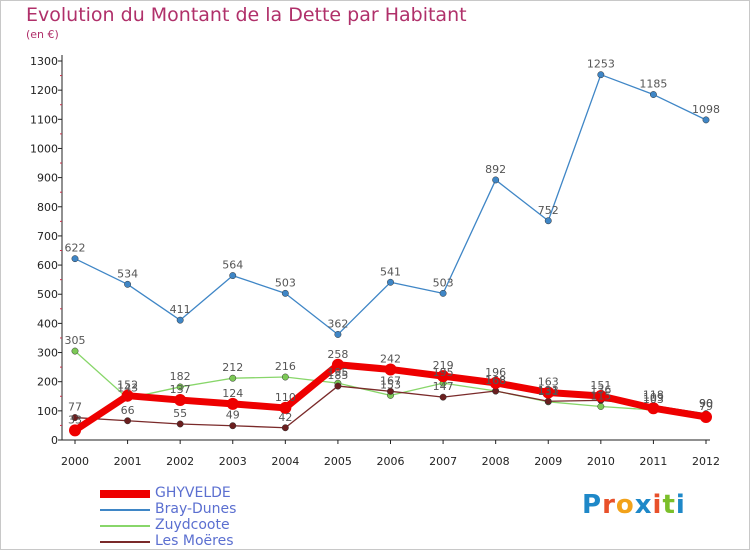  Describe the element at coordinates (653, 461) in the screenshot. I see `x-tick-label: 2011` at that location.